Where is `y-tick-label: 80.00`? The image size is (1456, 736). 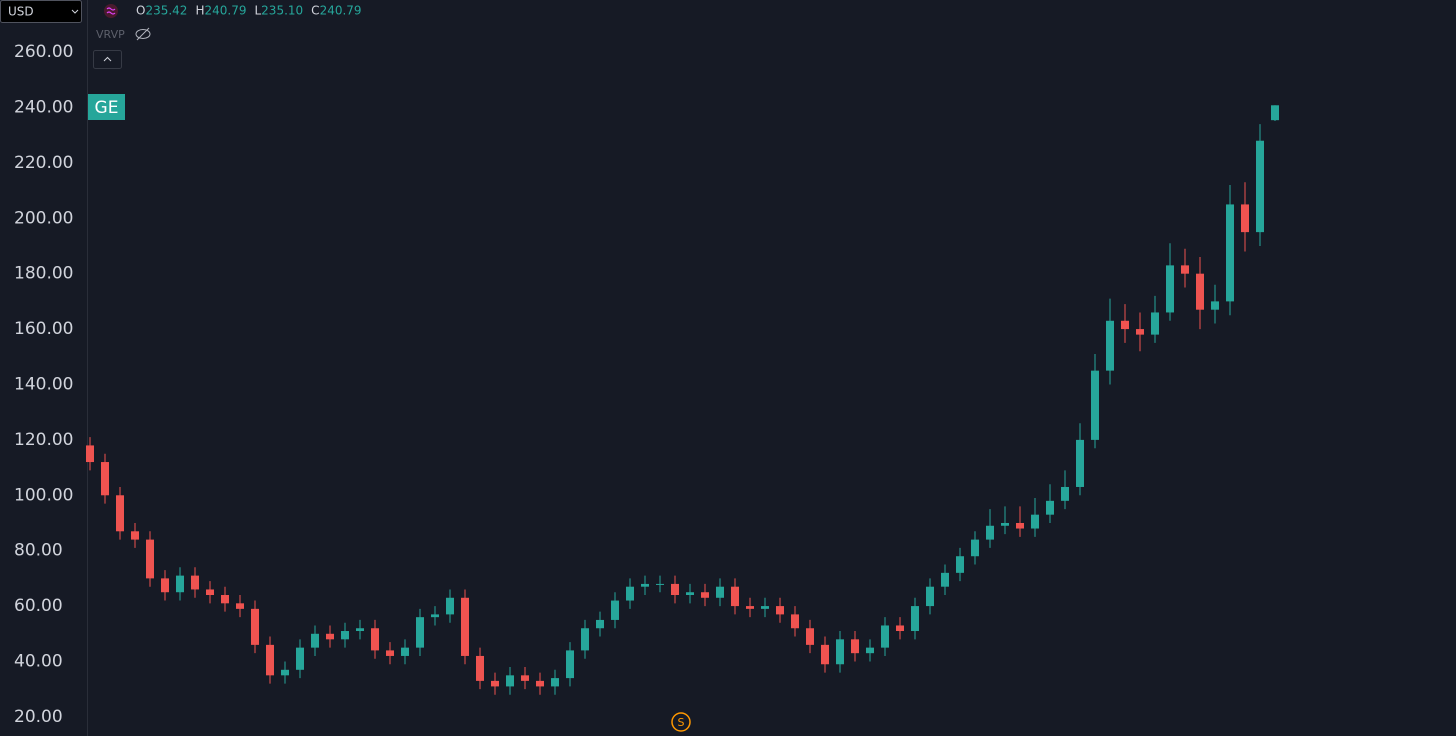 y-tick-label: 80.00 is located at coordinates (38, 551).